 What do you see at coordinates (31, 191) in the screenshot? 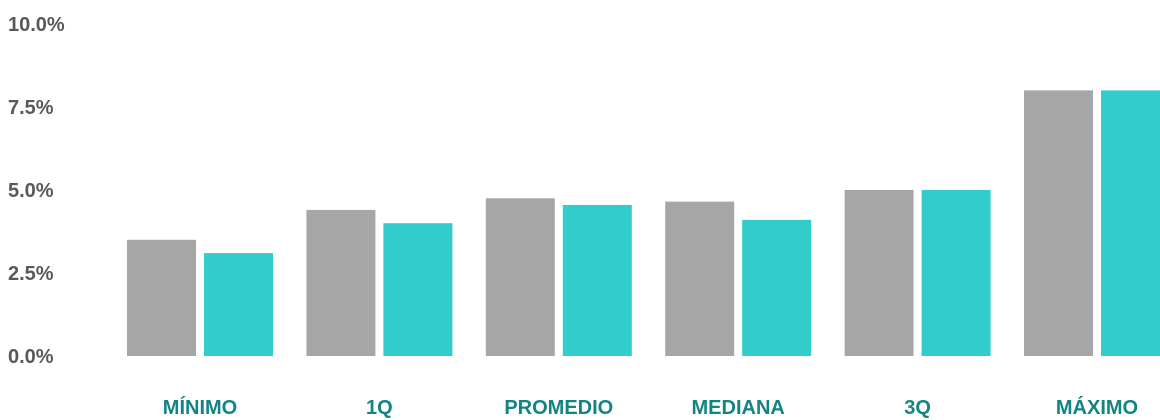
I see `y-tick-label: 5.0%` at bounding box center [31, 191].